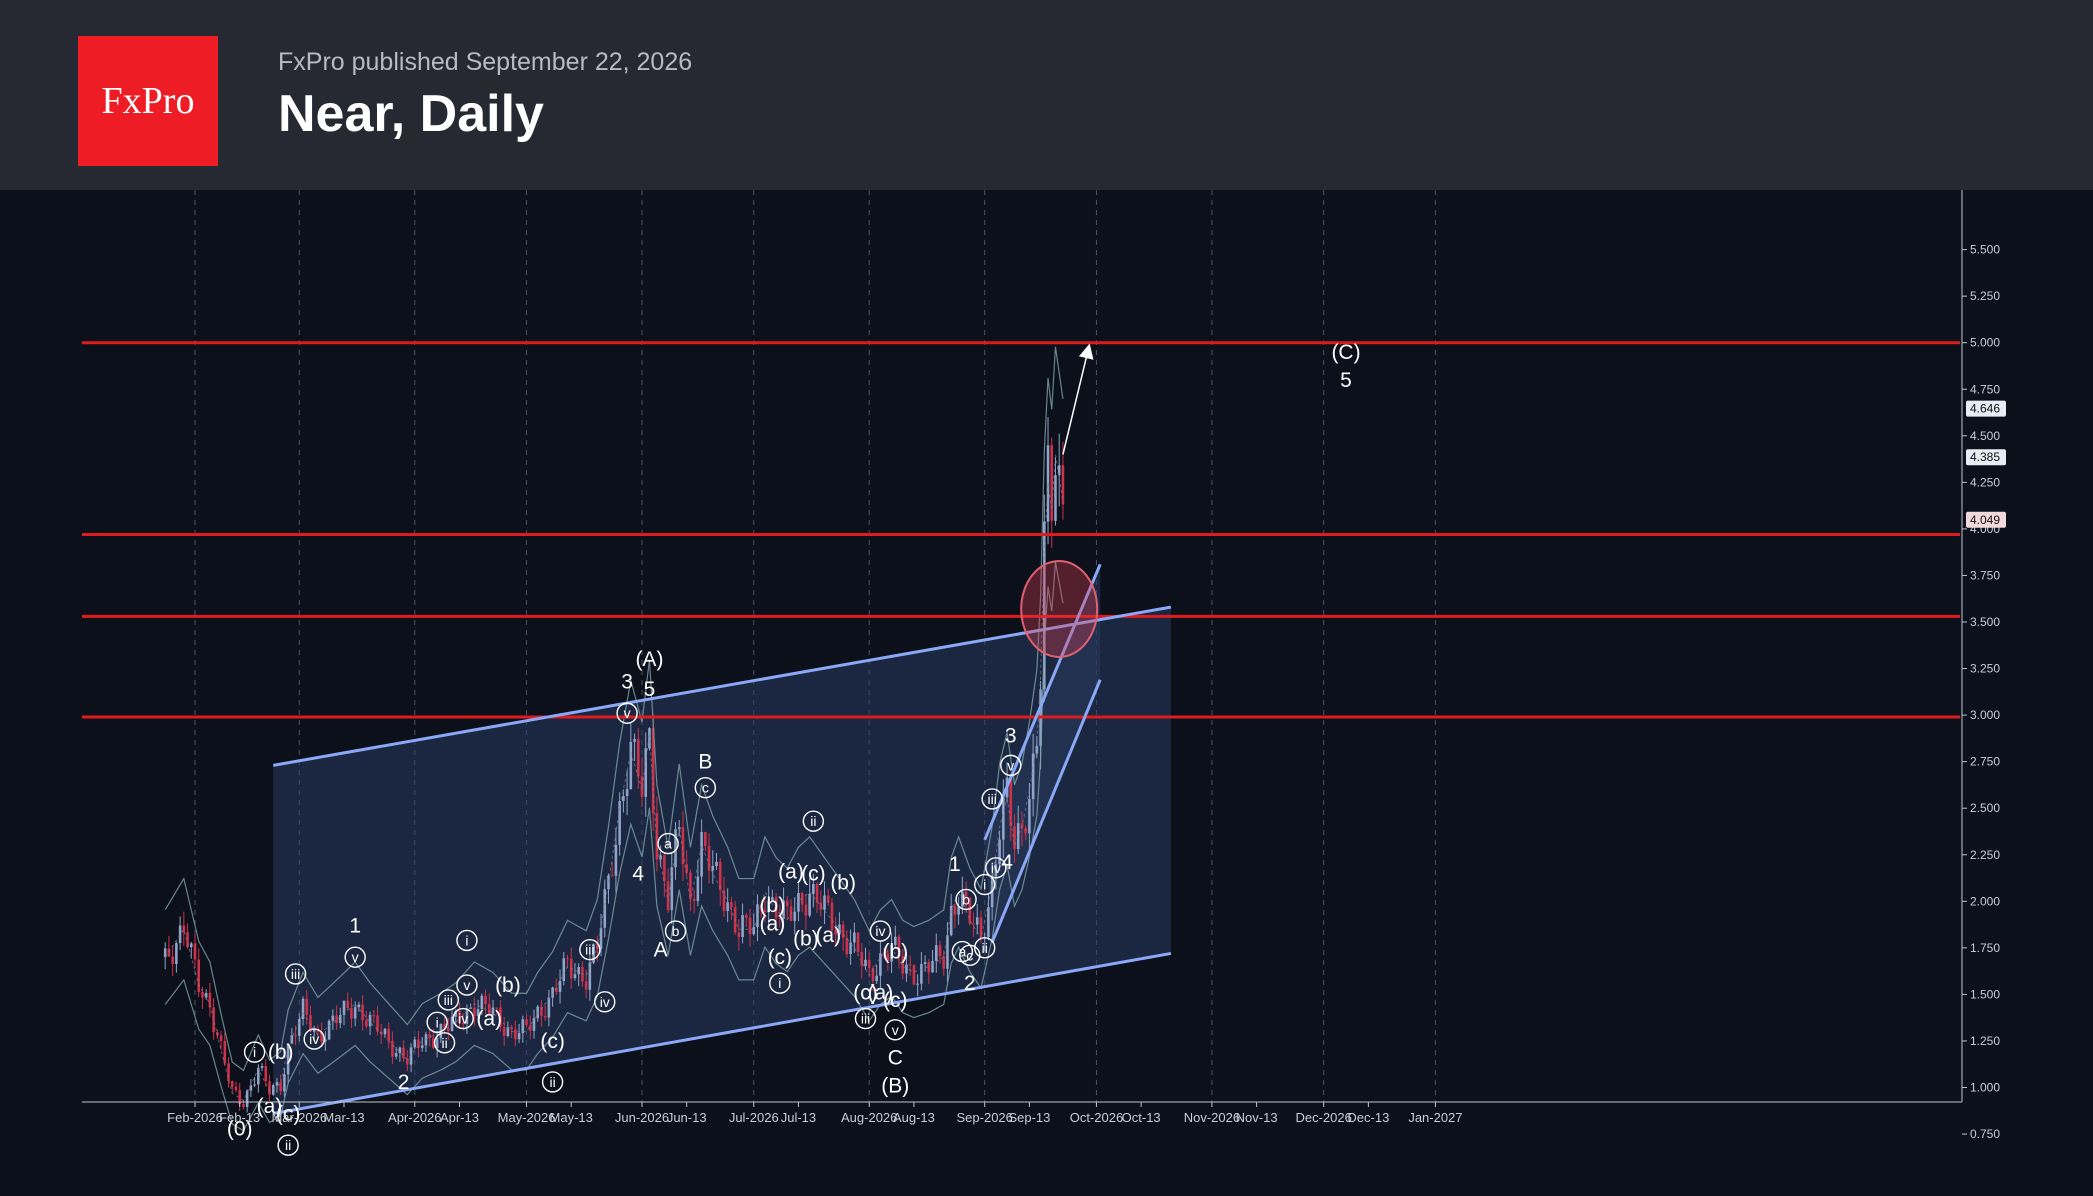 This screenshot has width=2093, height=1196. I want to click on wave-label: (C), so click(1345, 352).